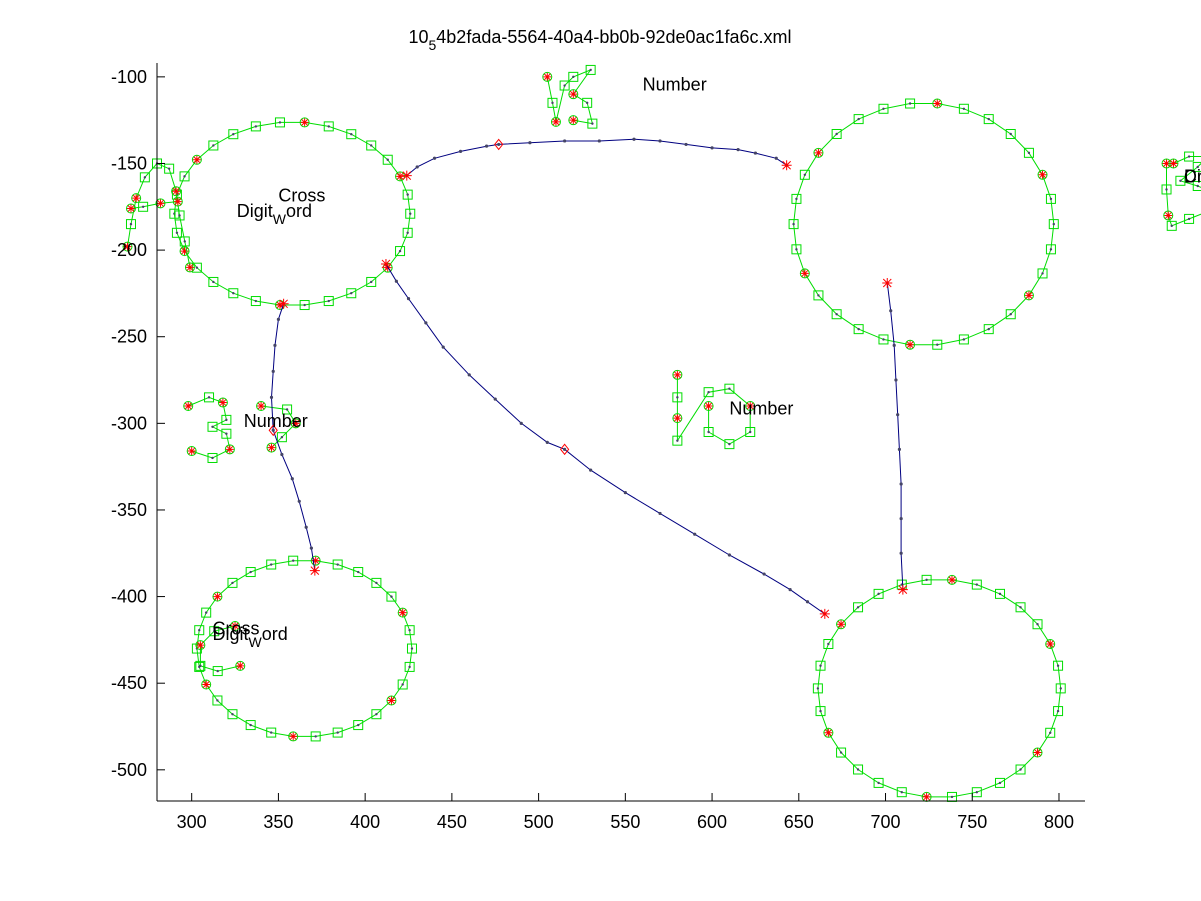  I want to click on x-tick-label-500: 500, so click(539, 822).